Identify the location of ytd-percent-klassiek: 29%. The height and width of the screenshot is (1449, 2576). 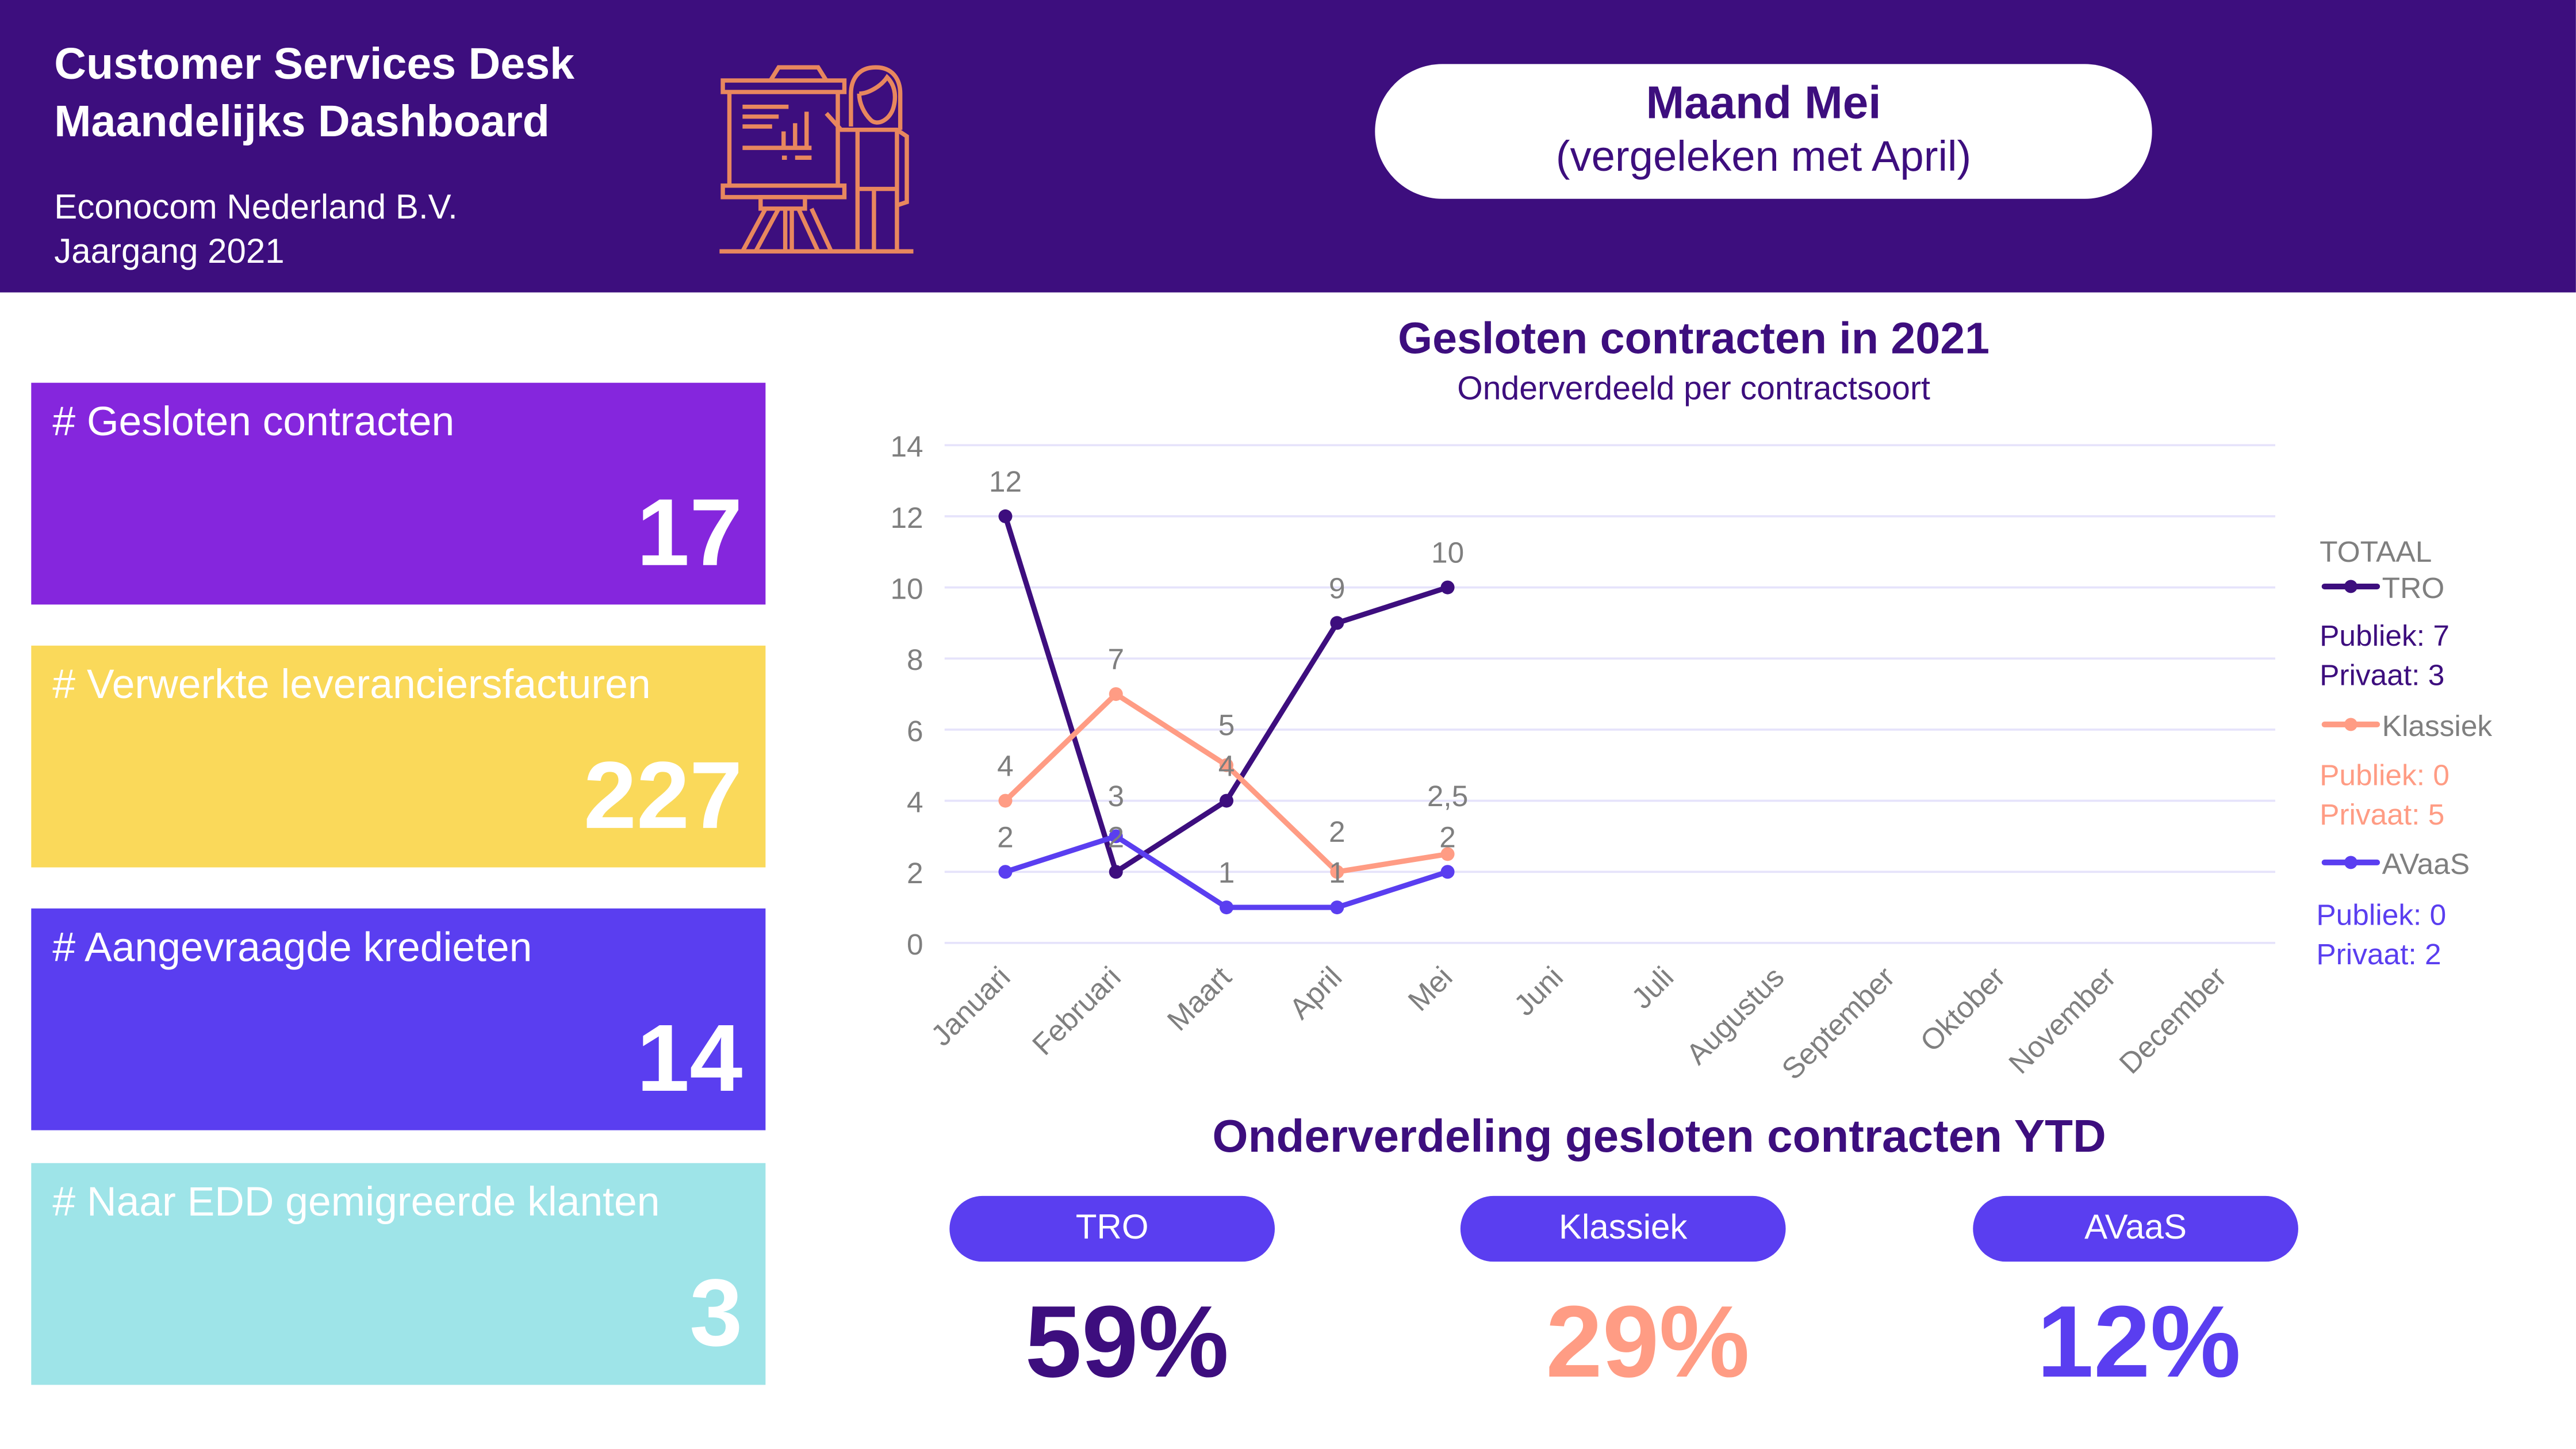
(1648, 1343).